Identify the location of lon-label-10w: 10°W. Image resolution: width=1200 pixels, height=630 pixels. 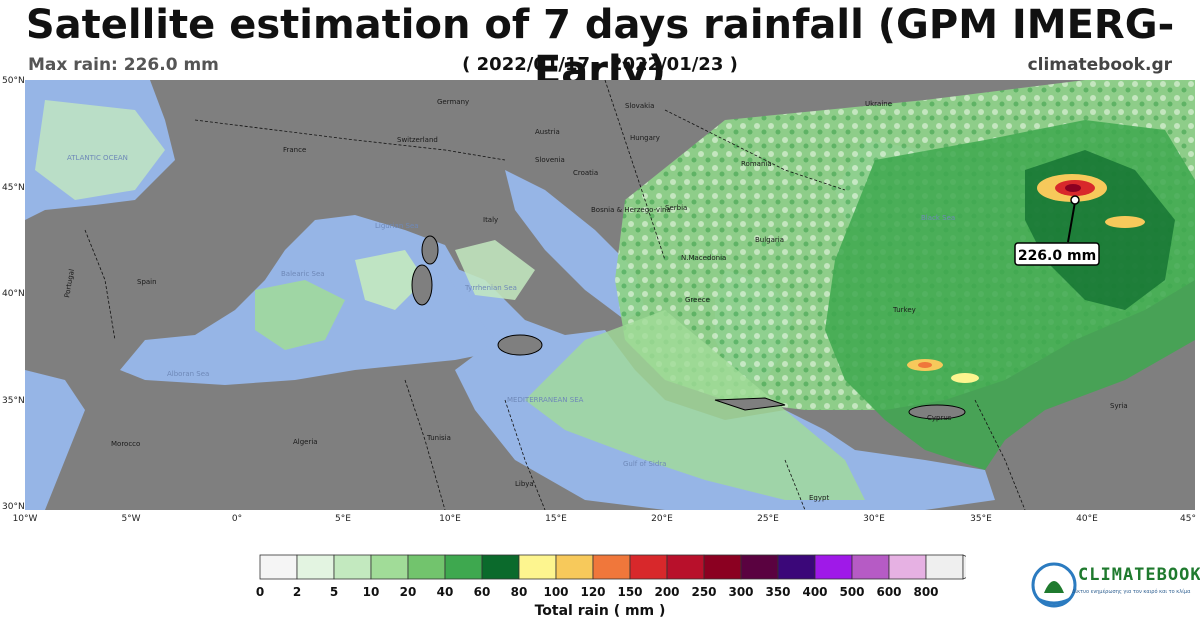
(25, 519).